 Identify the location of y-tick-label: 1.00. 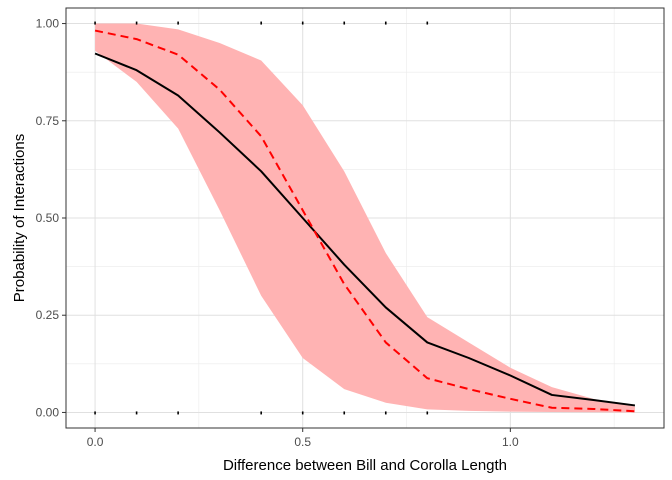
(48, 24).